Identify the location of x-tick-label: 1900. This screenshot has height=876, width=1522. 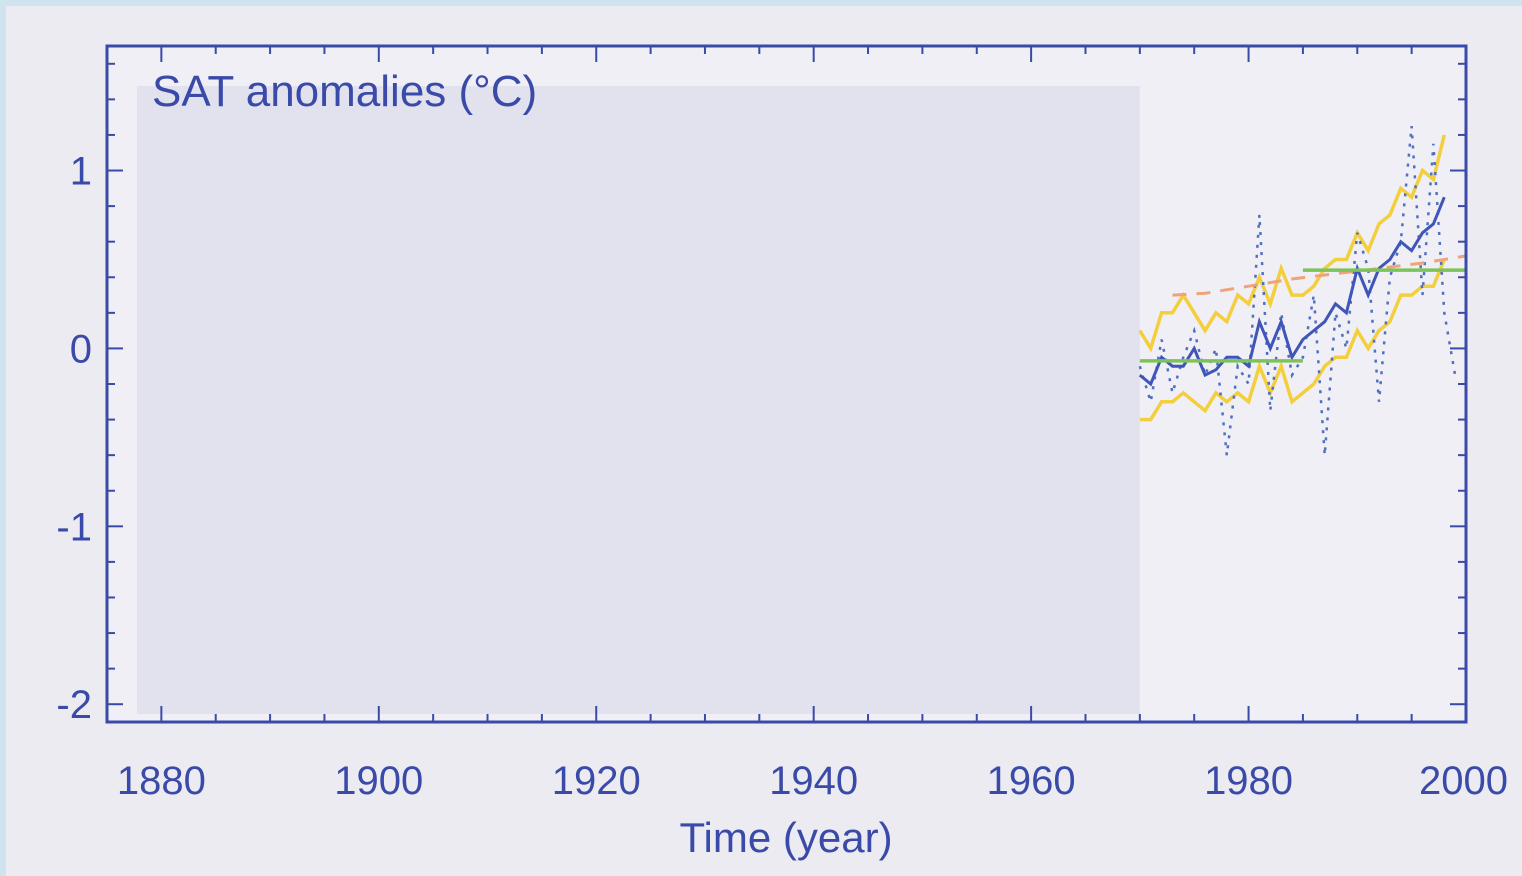
(378, 781).